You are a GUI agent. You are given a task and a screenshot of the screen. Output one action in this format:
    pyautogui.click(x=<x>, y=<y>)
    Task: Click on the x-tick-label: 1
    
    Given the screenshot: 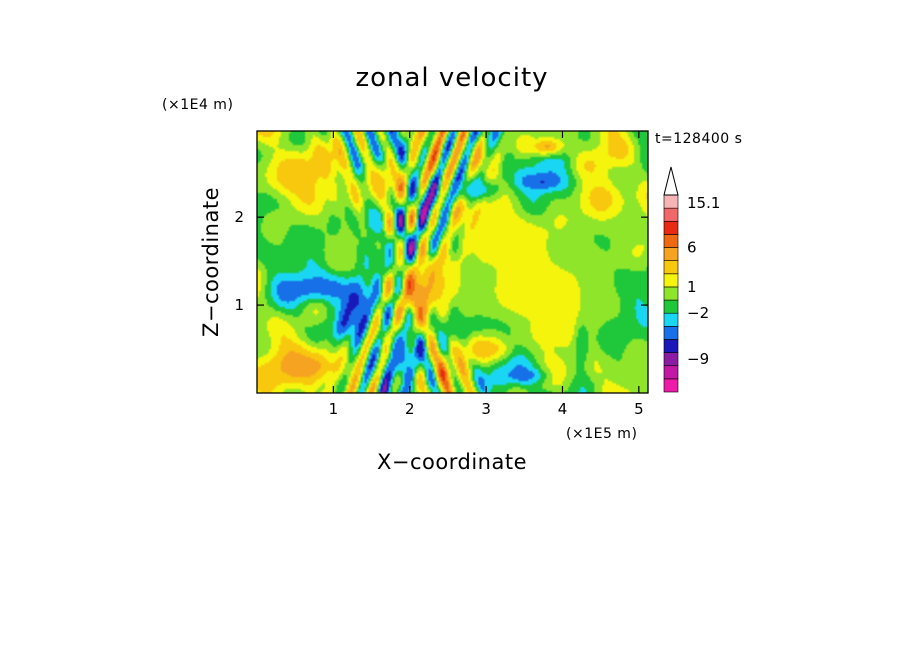 What is the action you would take?
    pyautogui.click(x=334, y=409)
    